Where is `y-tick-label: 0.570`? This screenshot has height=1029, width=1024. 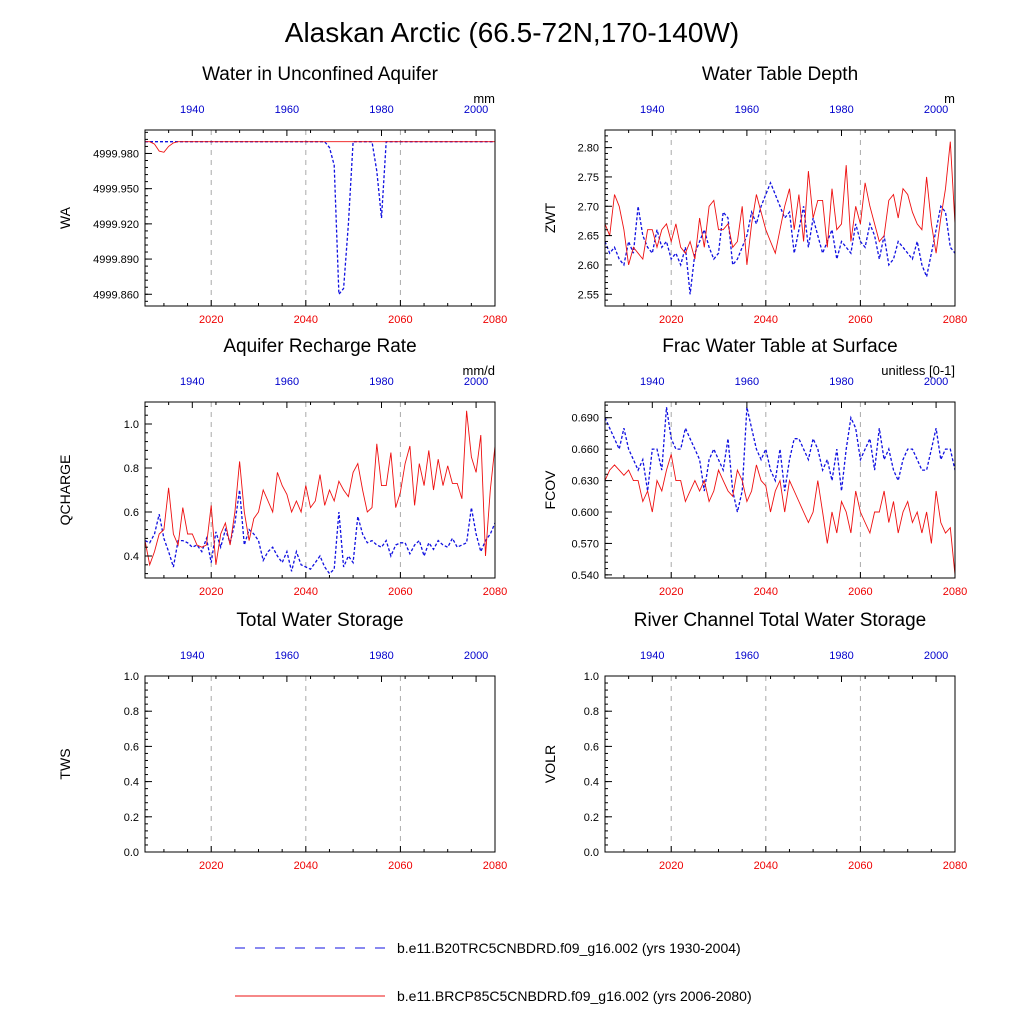 y-tick-label: 0.570 is located at coordinates (585, 544).